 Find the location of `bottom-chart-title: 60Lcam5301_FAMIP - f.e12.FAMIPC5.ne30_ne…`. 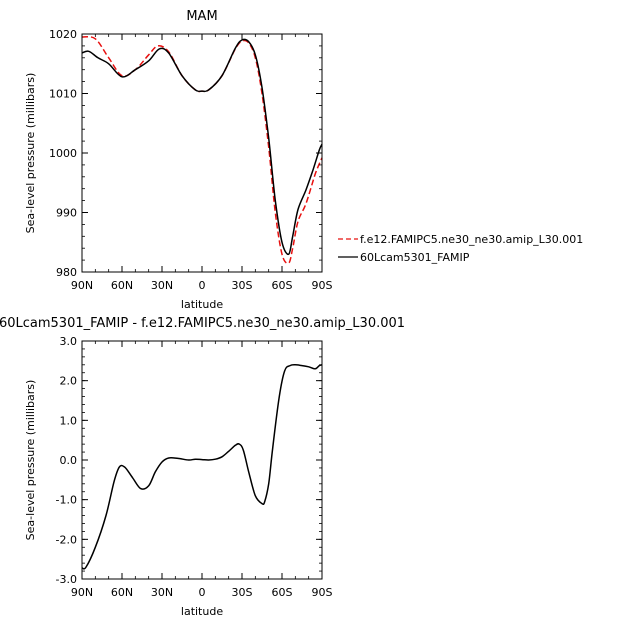

bottom-chart-title: 60Lcam5301_FAMIP - f.e12.FAMIPC5.ne30_ne… is located at coordinates (202, 323).